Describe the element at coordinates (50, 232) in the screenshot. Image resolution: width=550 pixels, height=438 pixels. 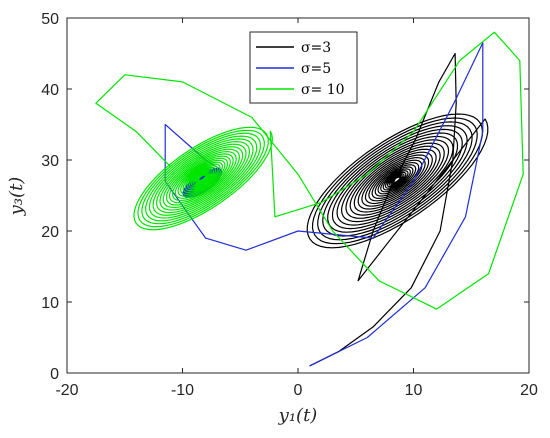
I see `y-tick-label: 20` at that location.